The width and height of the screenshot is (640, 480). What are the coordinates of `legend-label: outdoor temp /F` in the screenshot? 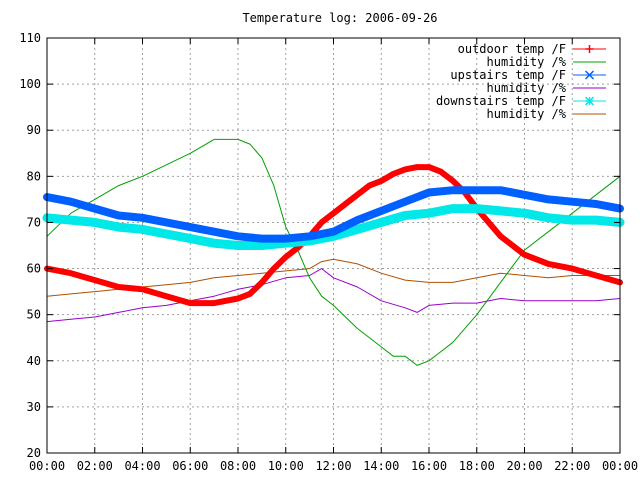 It's located at (512, 49).